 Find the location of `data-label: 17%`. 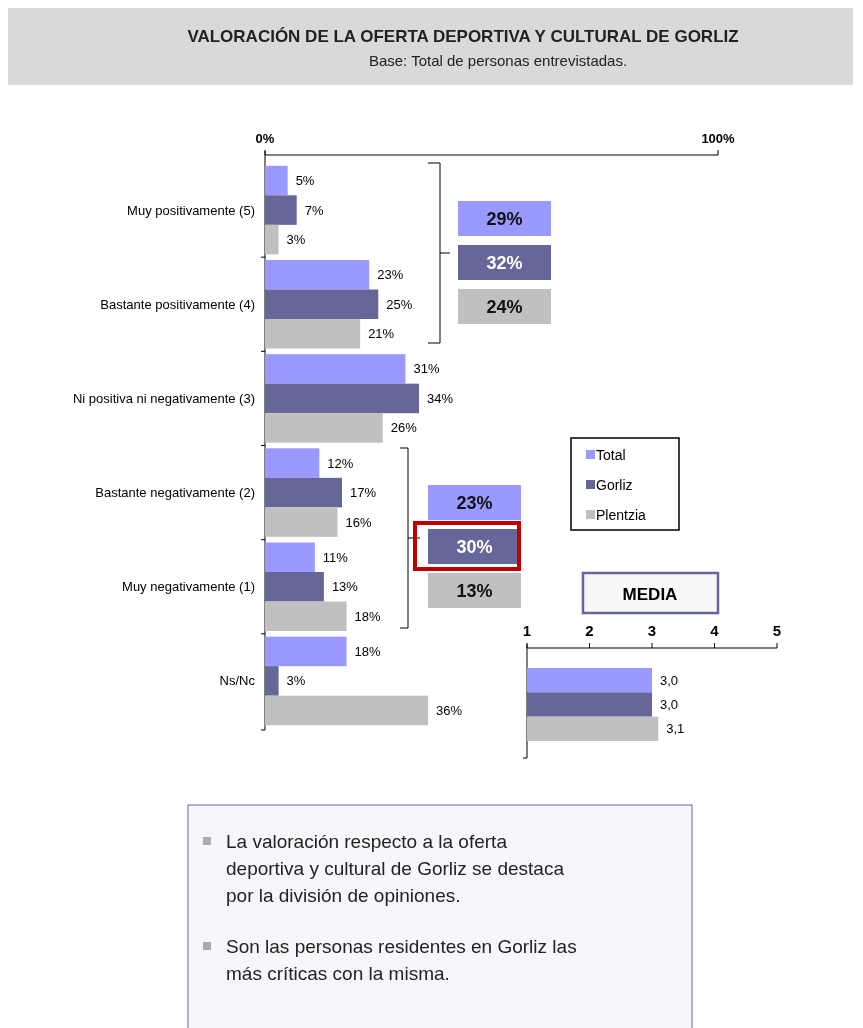

data-label: 17% is located at coordinates (363, 493).